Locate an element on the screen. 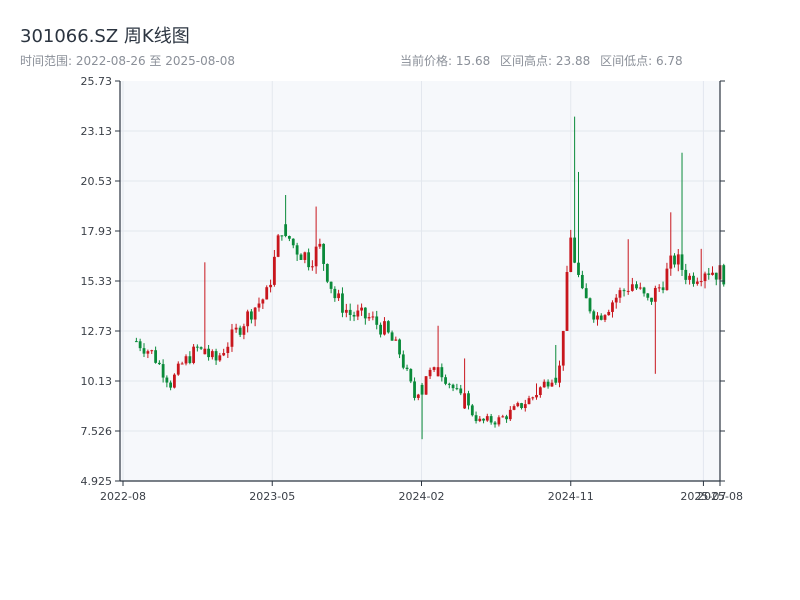  y-tick-label: 10.13 is located at coordinates (97, 381).